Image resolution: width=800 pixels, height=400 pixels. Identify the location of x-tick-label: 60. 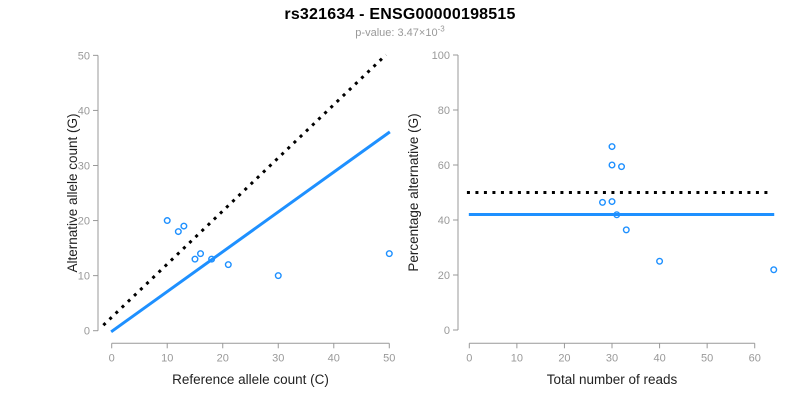
(755, 358).